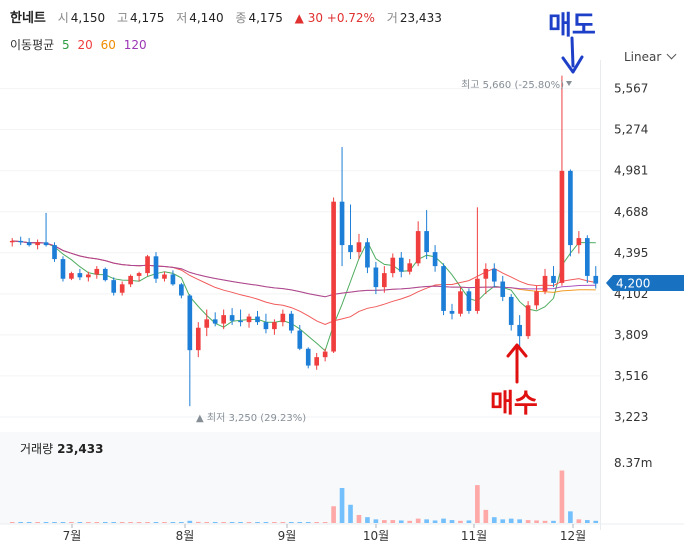  I want to click on close-value: 4,175, so click(265, 18).